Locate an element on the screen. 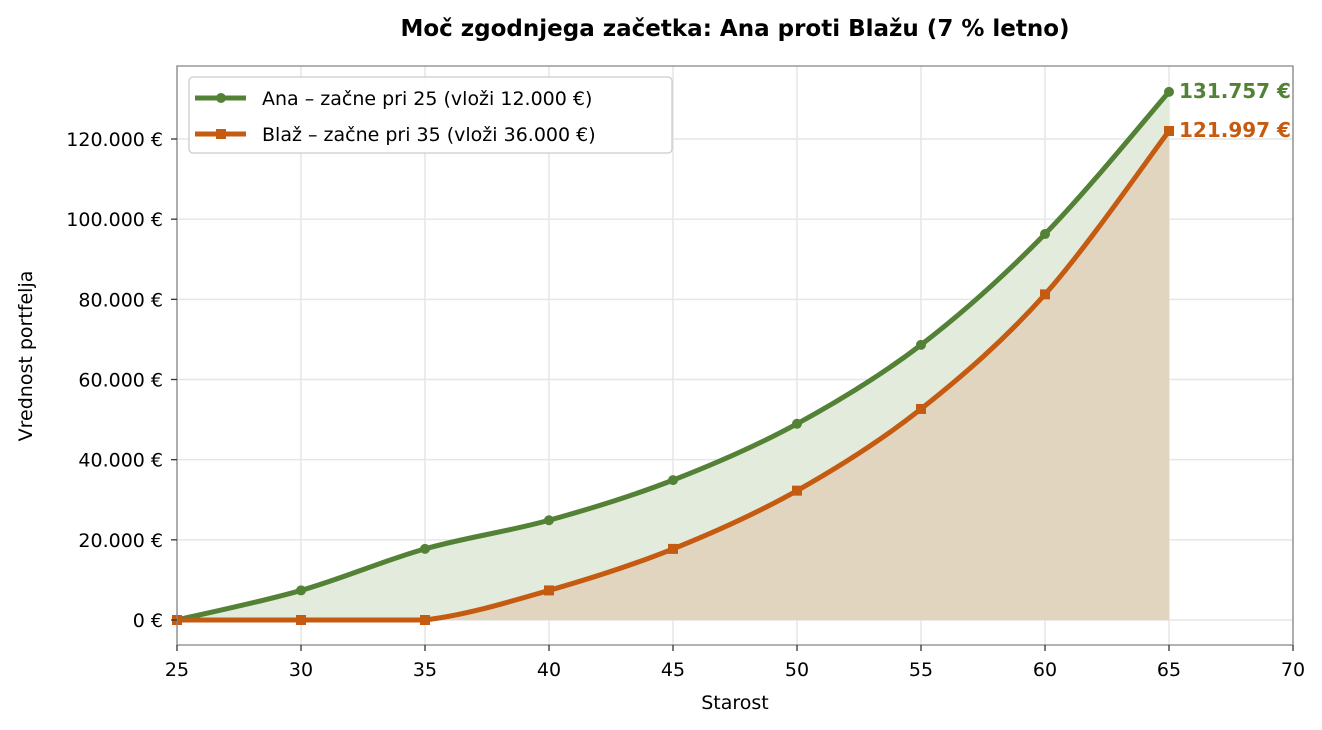 This screenshot has height=730, width=1322. legend-entry: Ana – začne pri 25 (vloži 12.000 €) is located at coordinates (427, 99).